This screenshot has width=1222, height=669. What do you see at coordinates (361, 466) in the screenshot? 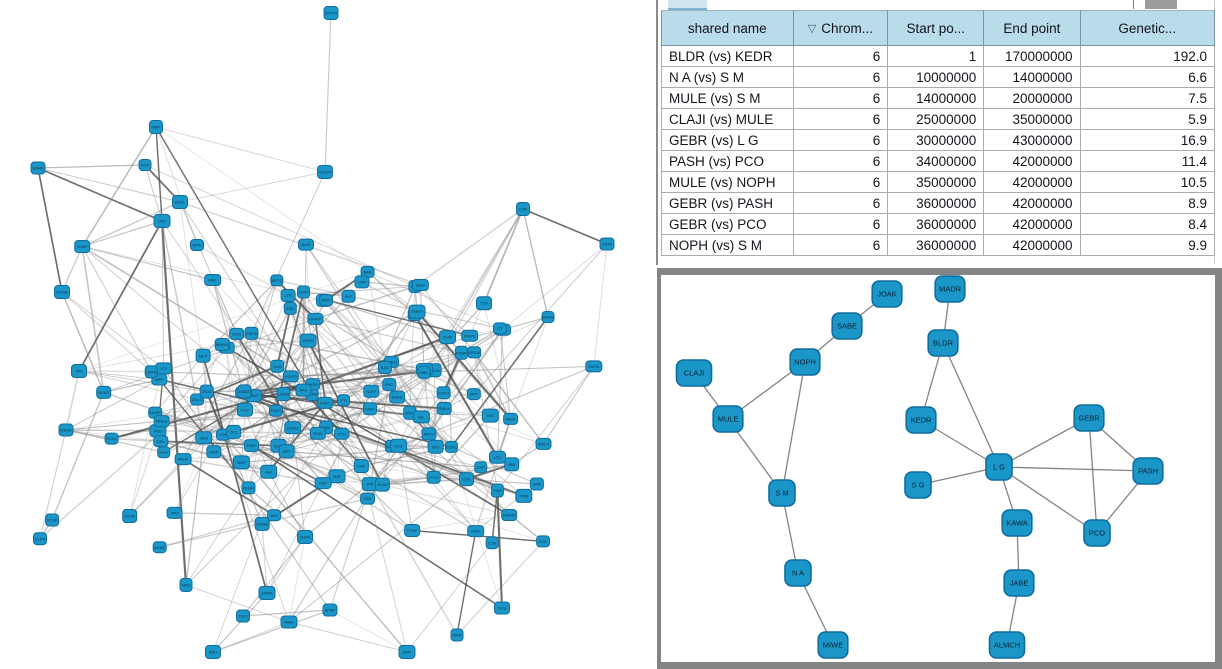
I see `network-node: LWK` at bounding box center [361, 466].